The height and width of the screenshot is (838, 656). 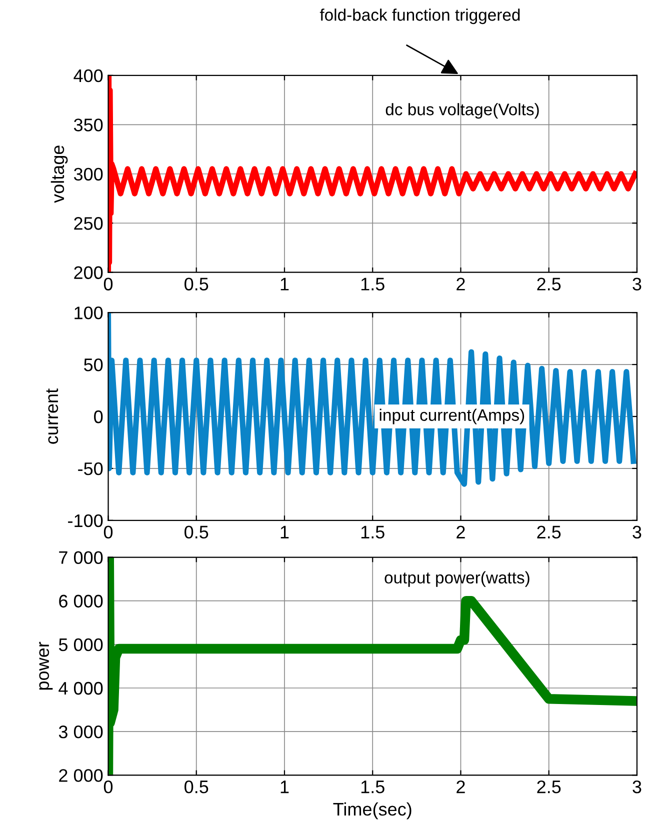 What do you see at coordinates (46, 666) in the screenshot?
I see `y-axis-title: power` at bounding box center [46, 666].